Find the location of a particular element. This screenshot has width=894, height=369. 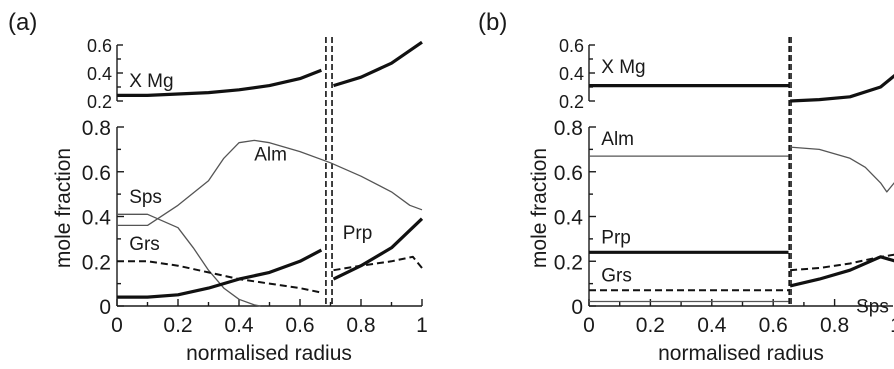

panel-label: (a) is located at coordinates (22, 22).